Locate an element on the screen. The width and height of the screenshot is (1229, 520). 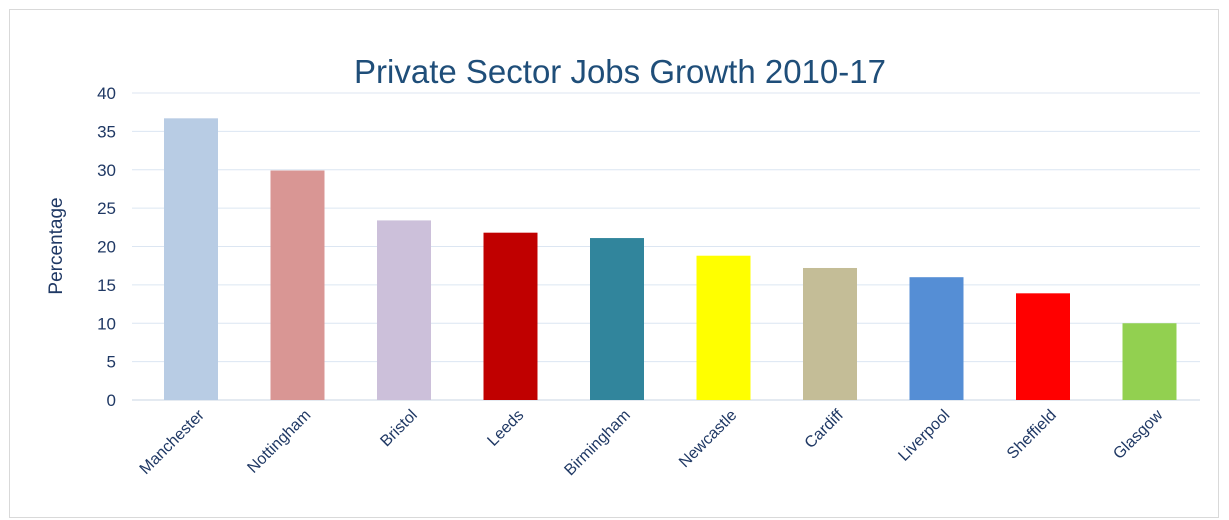
bar-cardiff is located at coordinates (830, 333).